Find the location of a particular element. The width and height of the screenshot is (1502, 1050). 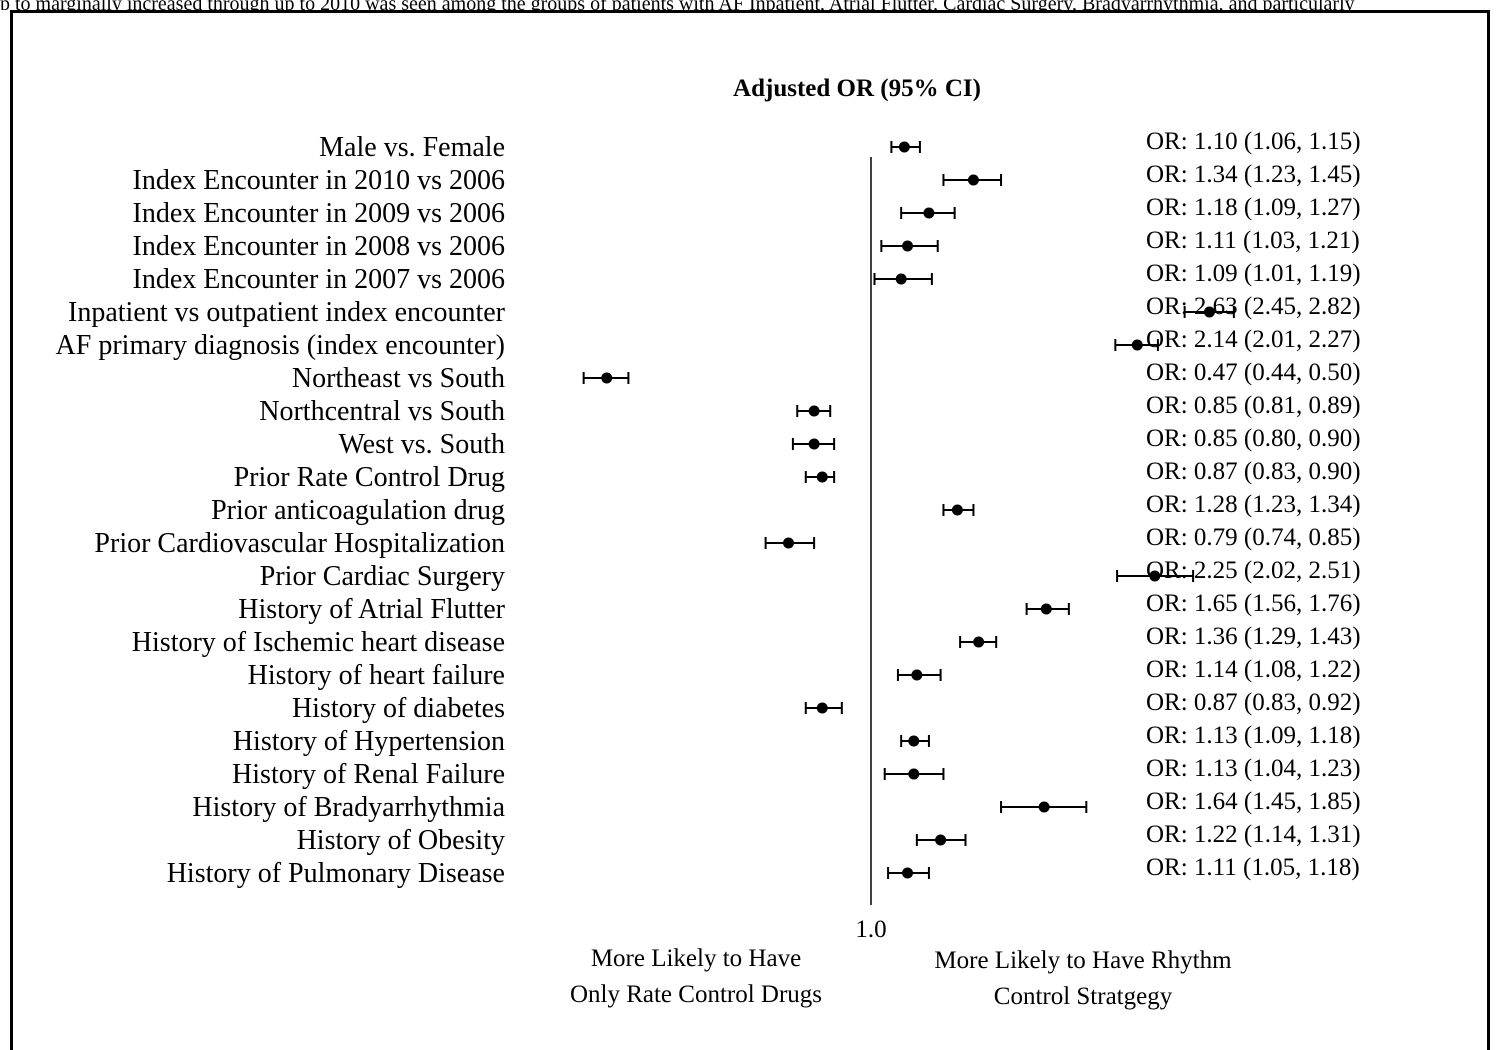

row-label: Index Encounter in 2007 vs 2006 is located at coordinates (319, 279).